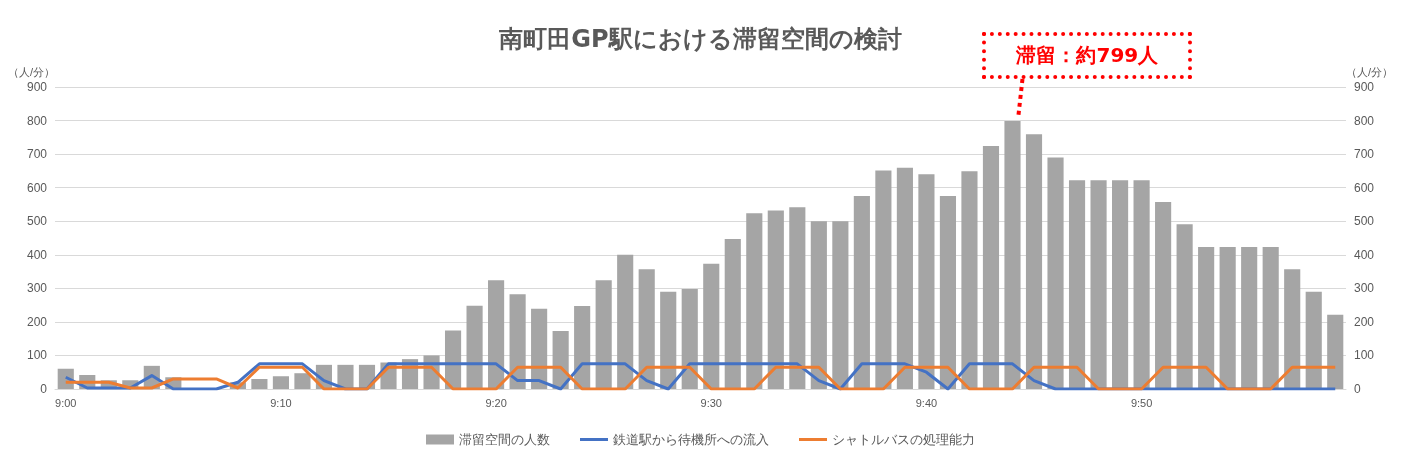 The width and height of the screenshot is (1401, 459). What do you see at coordinates (37, 288) in the screenshot?
I see `y-tick-label: 300` at bounding box center [37, 288].